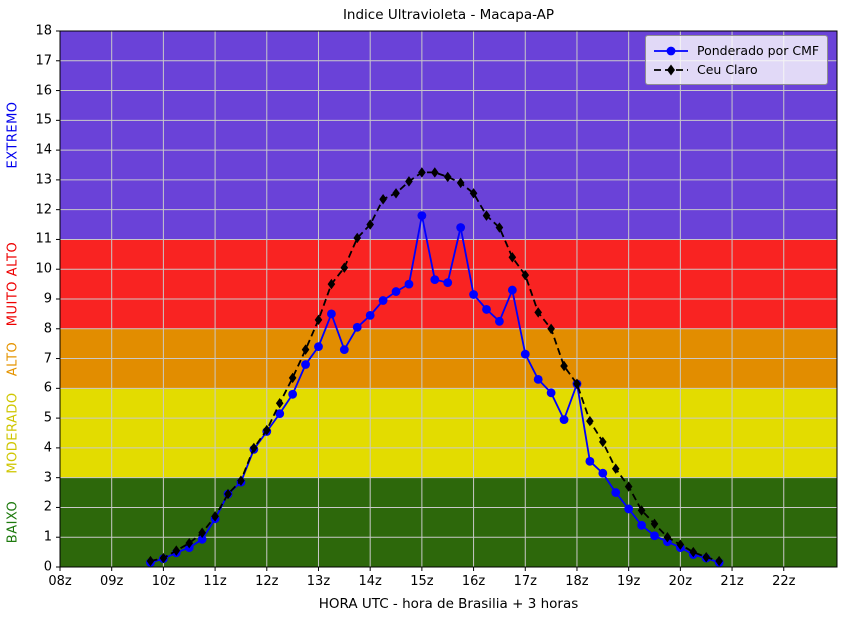 This screenshot has width=849, height=623. I want to click on y-tick-label: 17, so click(43, 61).